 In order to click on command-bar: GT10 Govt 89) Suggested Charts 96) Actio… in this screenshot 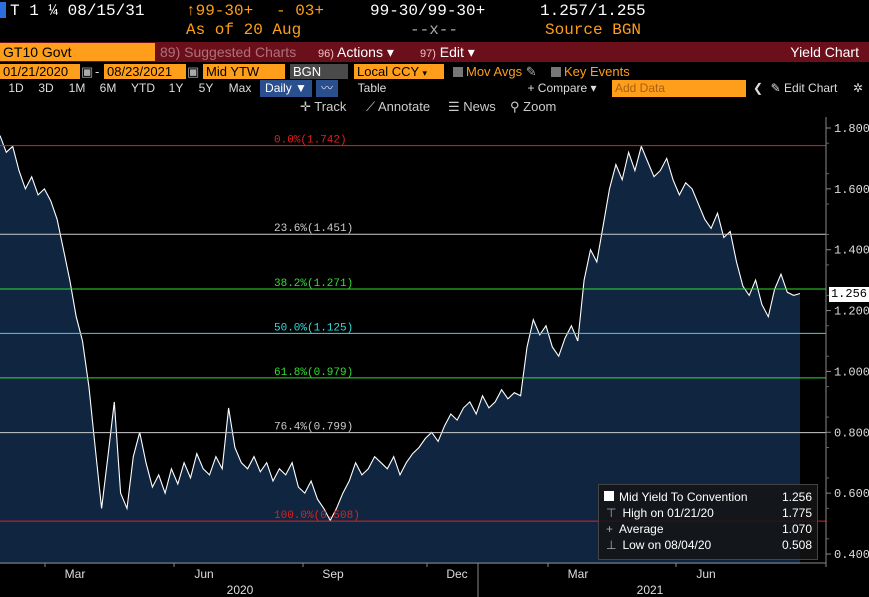, I will do `click(434, 52)`.